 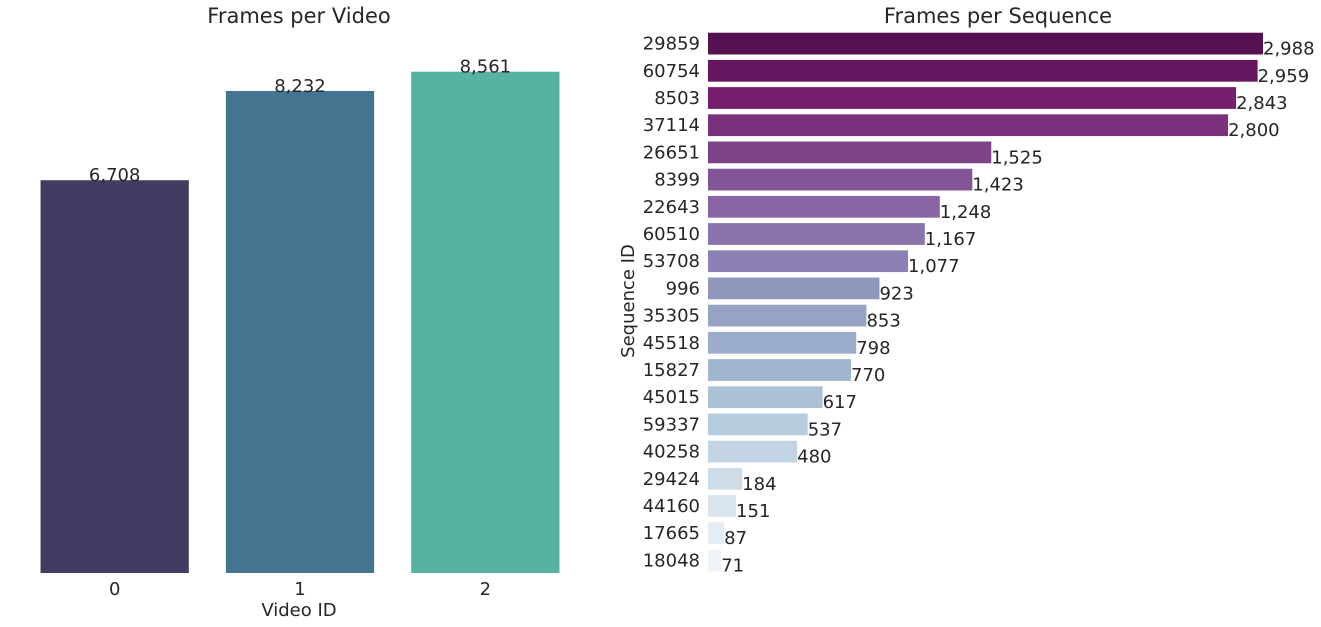 I want to click on y-tick-label: 18048, so click(x=671, y=560).